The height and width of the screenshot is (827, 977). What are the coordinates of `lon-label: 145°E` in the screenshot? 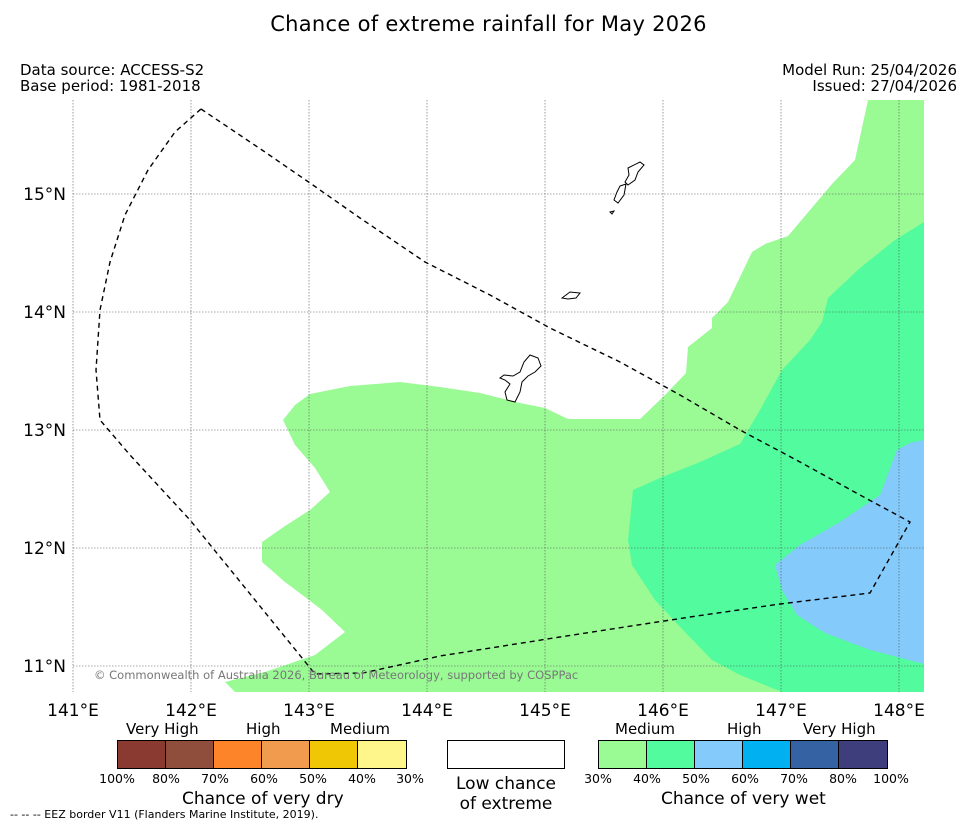 It's located at (545, 711).